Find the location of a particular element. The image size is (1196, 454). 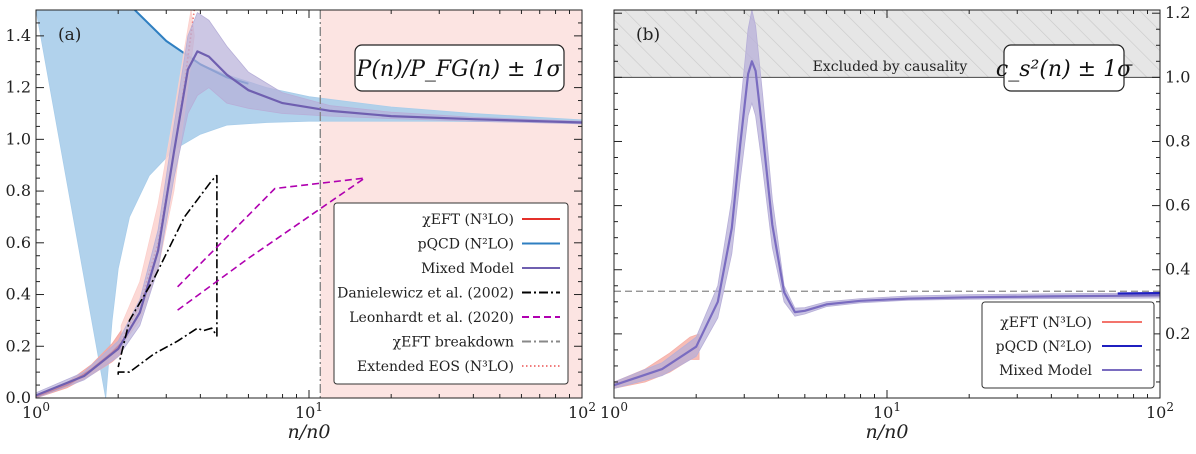

panel-a-ytick-label: 0.2 is located at coordinates (18, 345).